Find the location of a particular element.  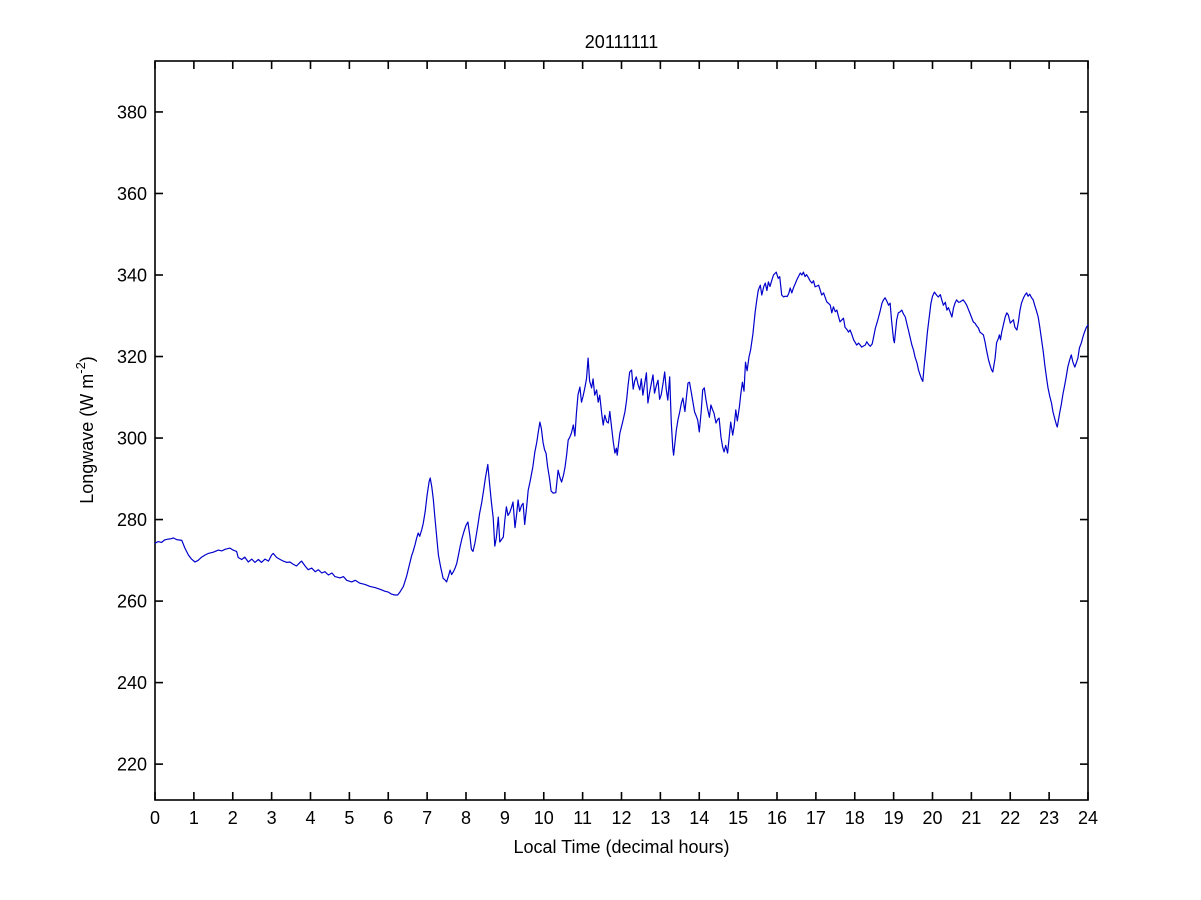

x-tick-label: 8 is located at coordinates (466, 818).